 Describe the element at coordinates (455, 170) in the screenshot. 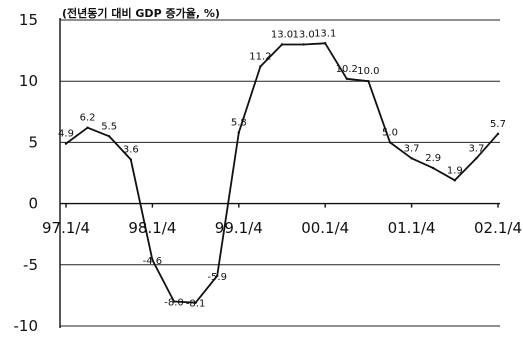

I see `data-label: 1.9` at that location.